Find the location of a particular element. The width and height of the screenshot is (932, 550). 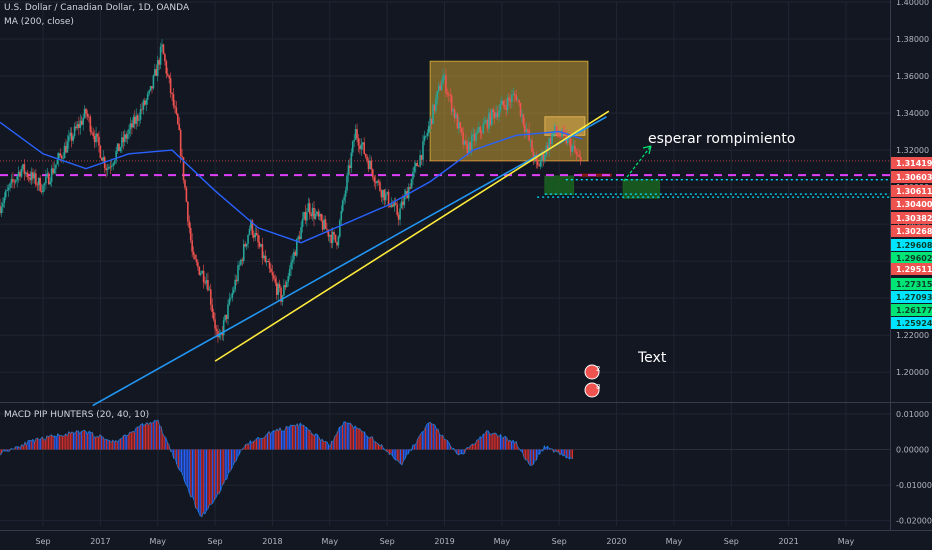

price-tag-label: 1.31419 is located at coordinates (914, 163).